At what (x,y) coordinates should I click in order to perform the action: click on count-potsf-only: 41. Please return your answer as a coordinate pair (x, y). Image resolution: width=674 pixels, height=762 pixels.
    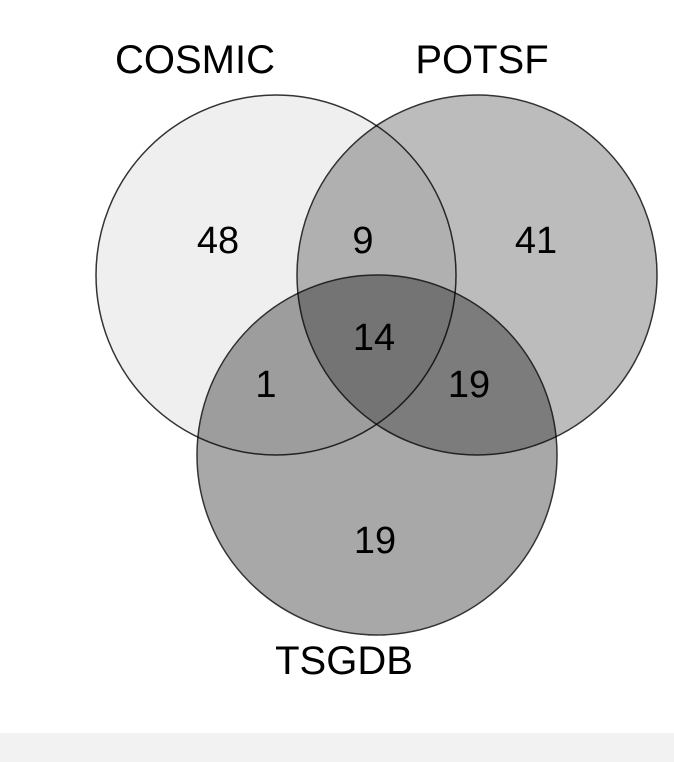
    Looking at the image, I should click on (536, 241).